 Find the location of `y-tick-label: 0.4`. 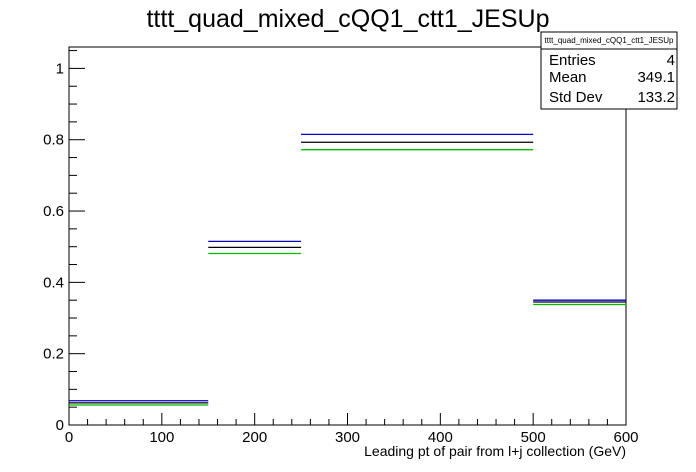

y-tick-label: 0.4 is located at coordinates (53, 282).